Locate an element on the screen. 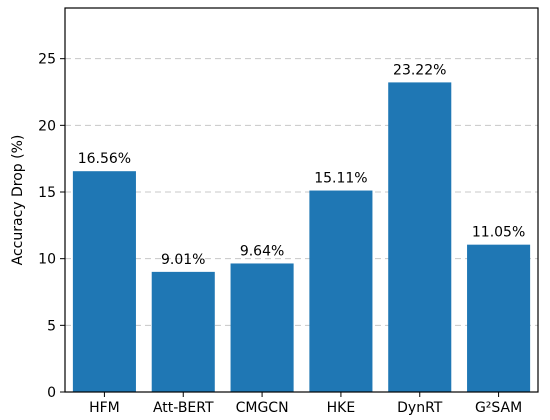  x-tick-label: HFM is located at coordinates (104, 408).